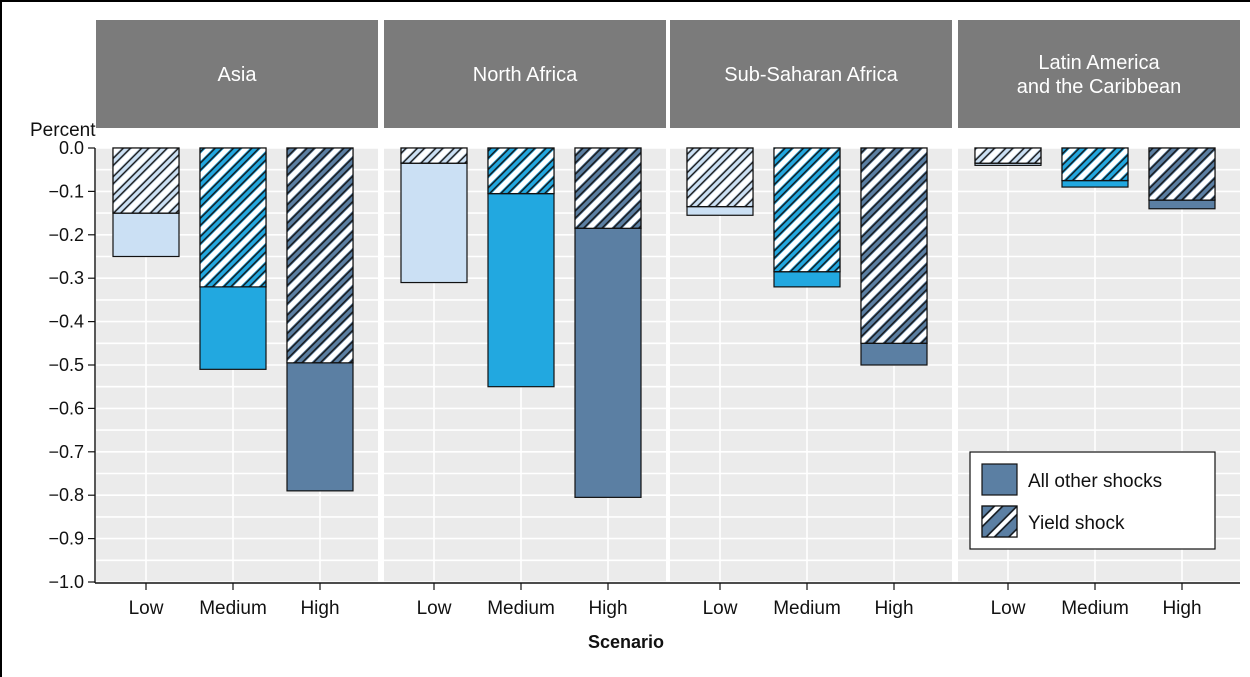 The height and width of the screenshot is (677, 1250). Describe the element at coordinates (999, 479) in the screenshot. I see `solid-swatch-icon` at that location.